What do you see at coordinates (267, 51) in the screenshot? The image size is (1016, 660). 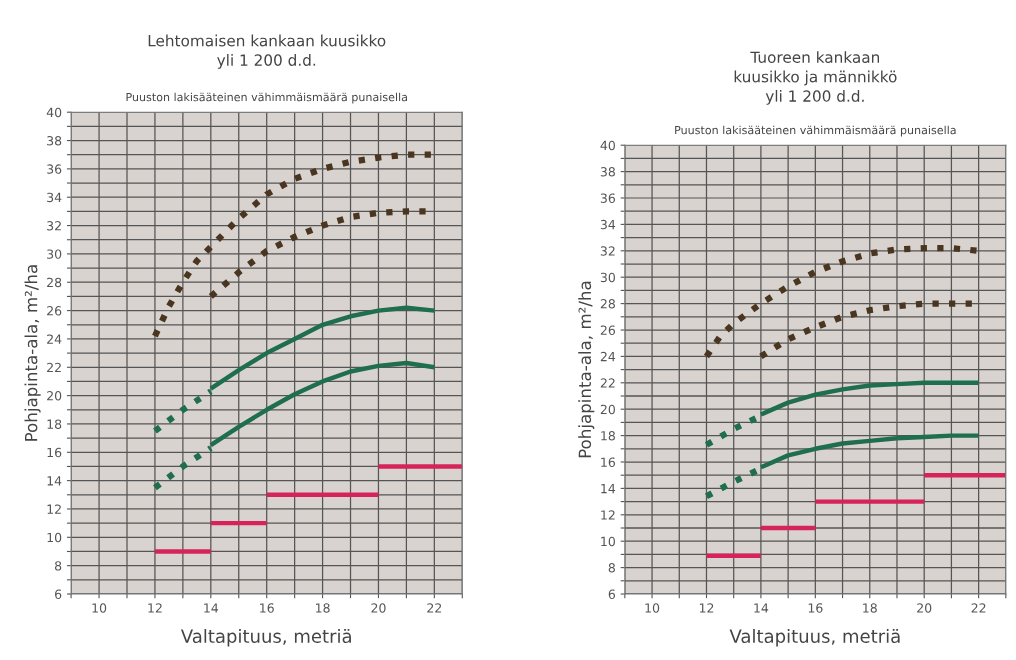 I see `chart-title: Lehtomaisen kankaan kuusikko yli 1 200 d.d.` at bounding box center [267, 51].